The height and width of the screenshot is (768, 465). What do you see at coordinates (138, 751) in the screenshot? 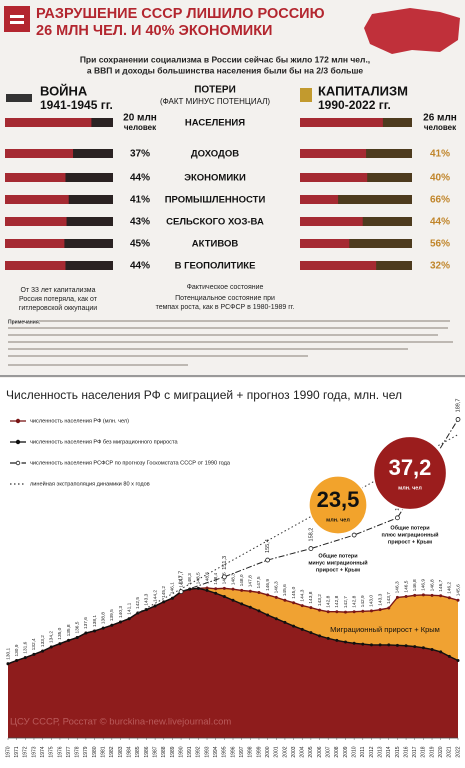
I see `x-tick-label: 1985` at bounding box center [138, 751].